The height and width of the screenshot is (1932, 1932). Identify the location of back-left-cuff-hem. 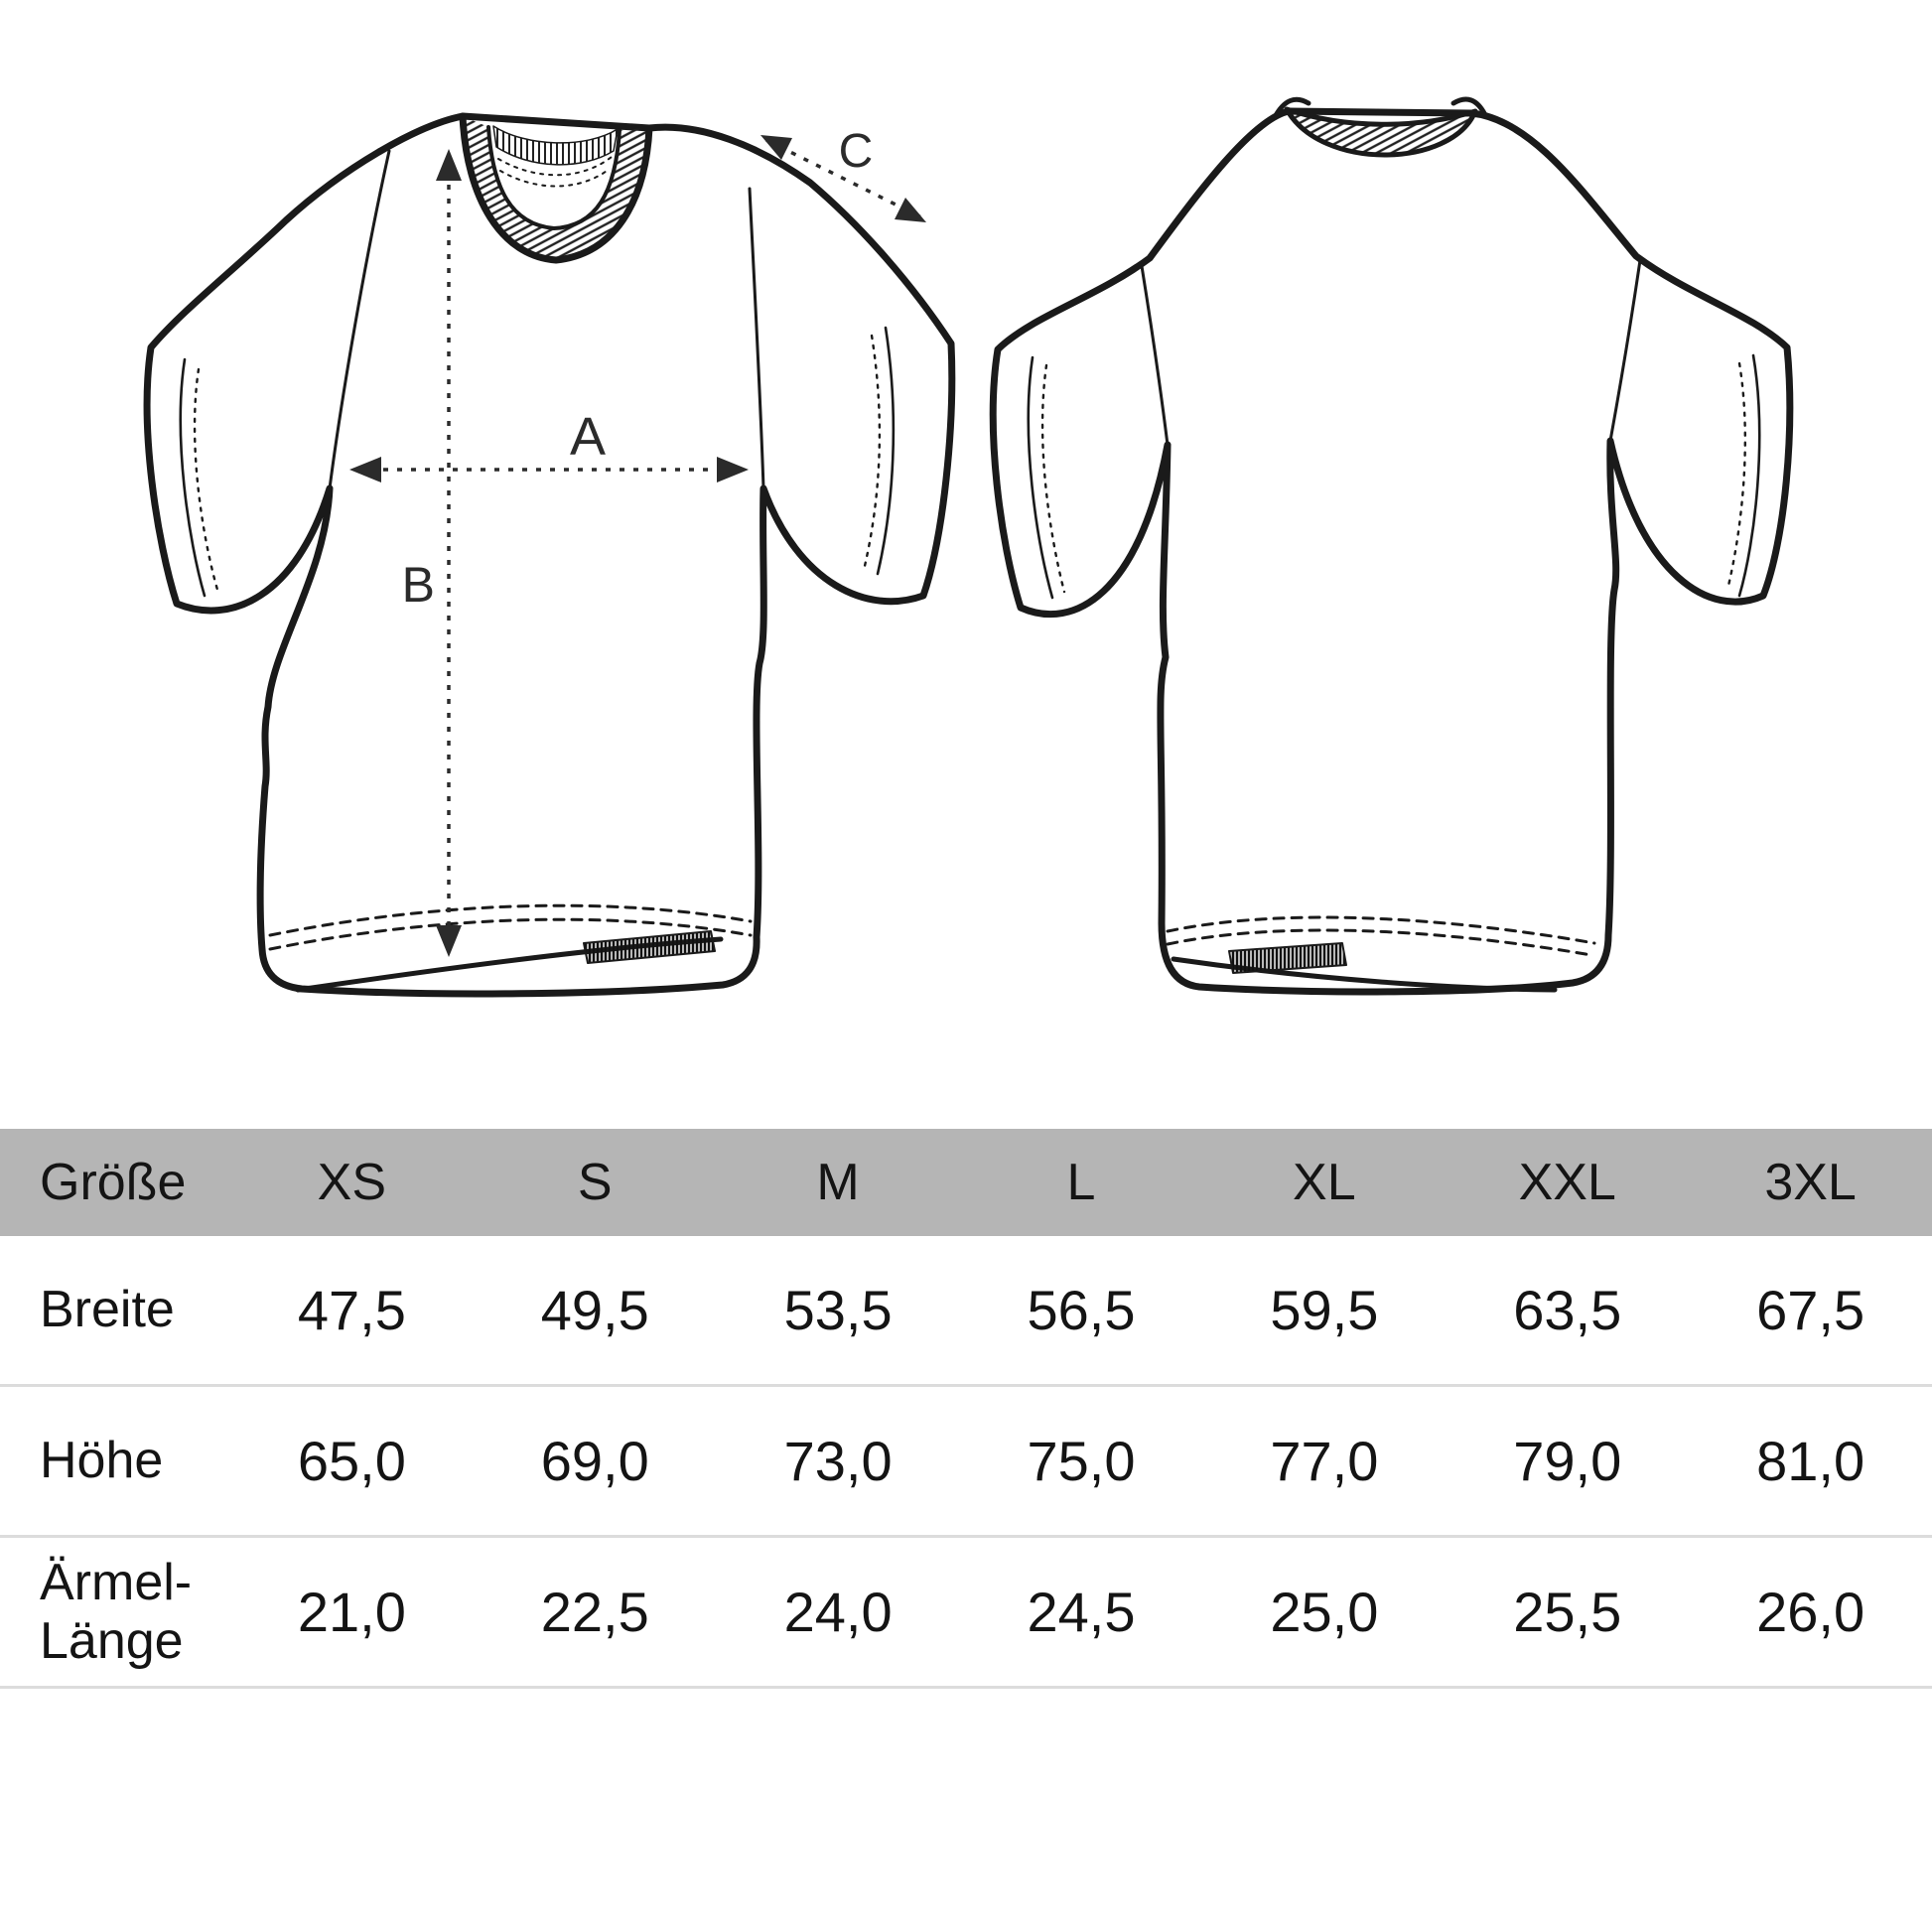
(1040, 478).